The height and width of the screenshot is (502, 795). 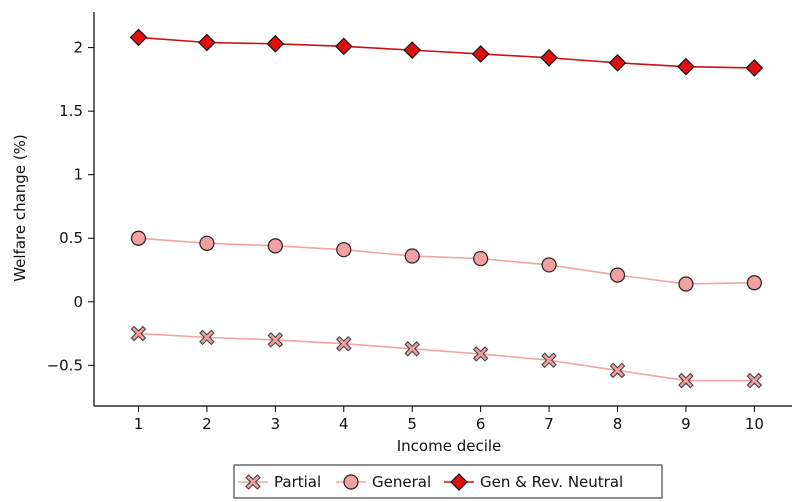 I want to click on legend: Partial General Gen & Rev. Neutral, so click(x=448, y=481).